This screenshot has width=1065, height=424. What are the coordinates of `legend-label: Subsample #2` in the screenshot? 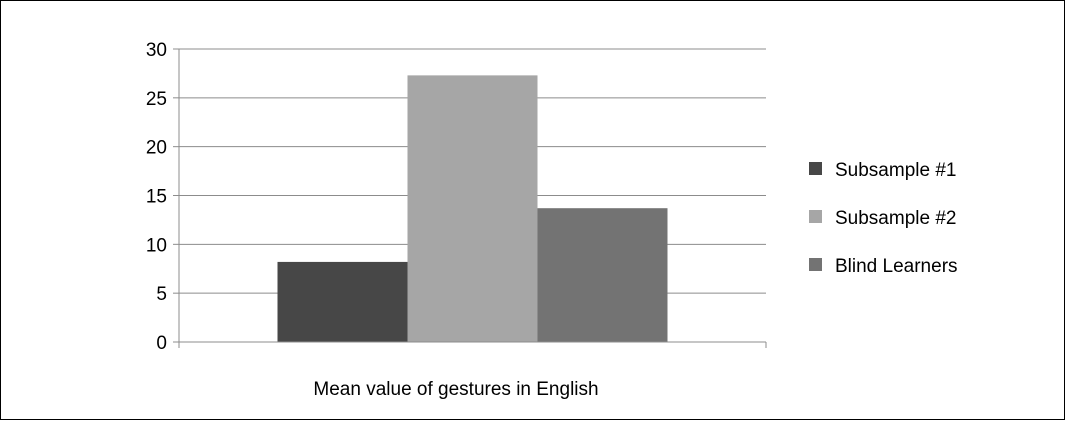 It's located at (895, 218).